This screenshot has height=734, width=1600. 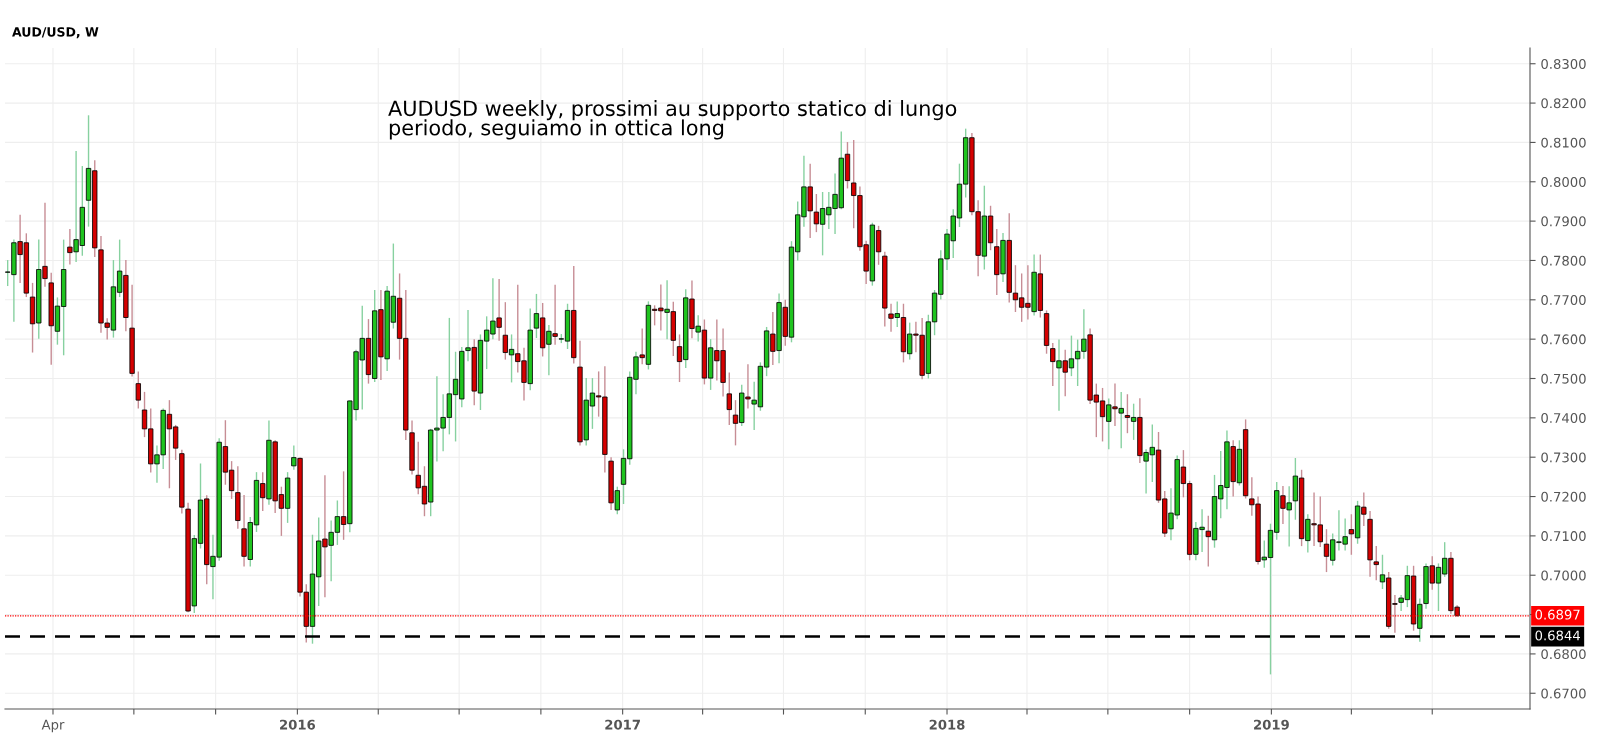 I want to click on chart-title: AUD/USD, W, so click(x=55, y=33).